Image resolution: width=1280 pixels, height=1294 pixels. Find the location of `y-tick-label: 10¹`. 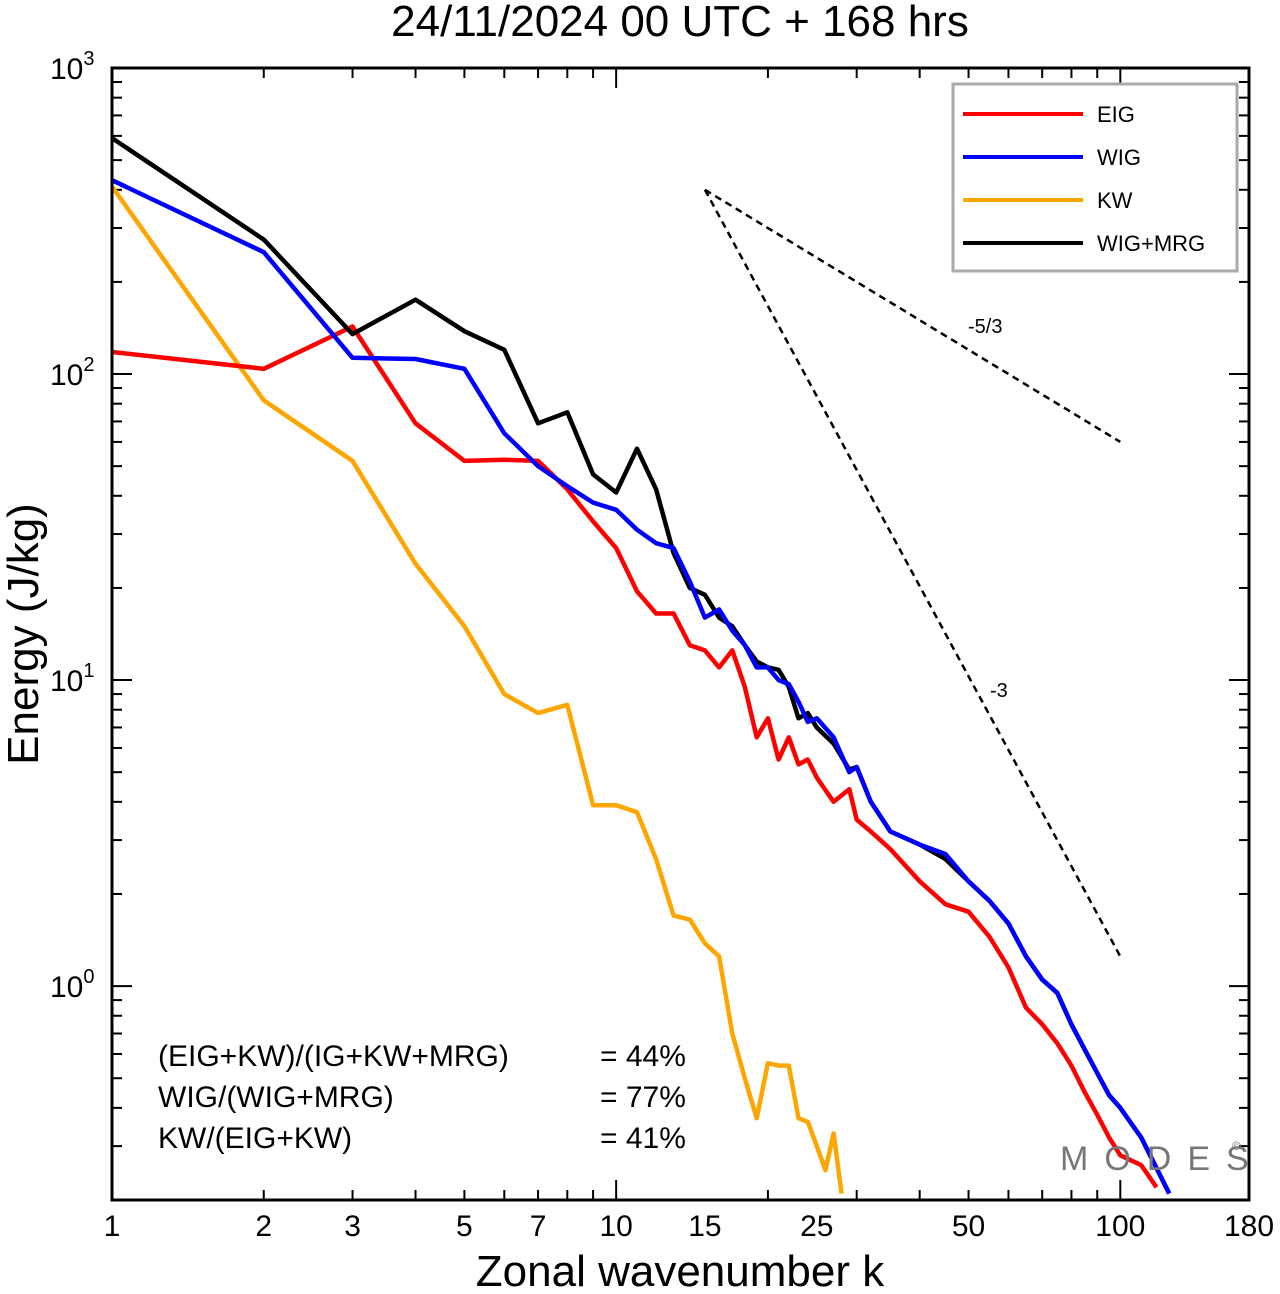

y-tick-label: 10¹ is located at coordinates (72, 679).